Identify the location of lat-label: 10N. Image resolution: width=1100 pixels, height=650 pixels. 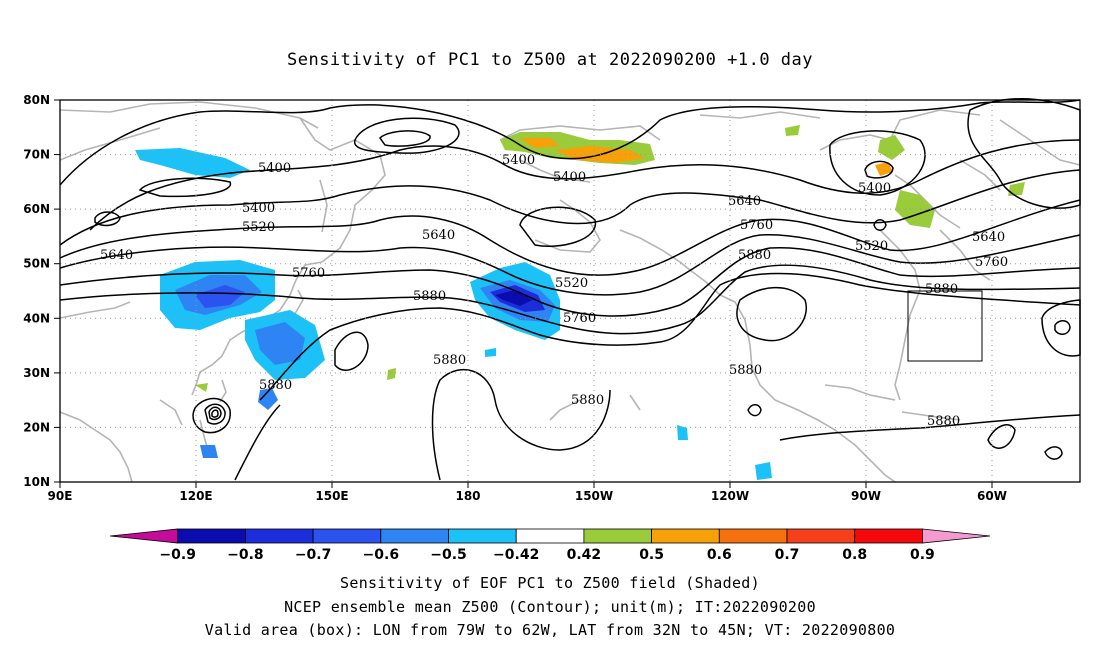
(36, 482).